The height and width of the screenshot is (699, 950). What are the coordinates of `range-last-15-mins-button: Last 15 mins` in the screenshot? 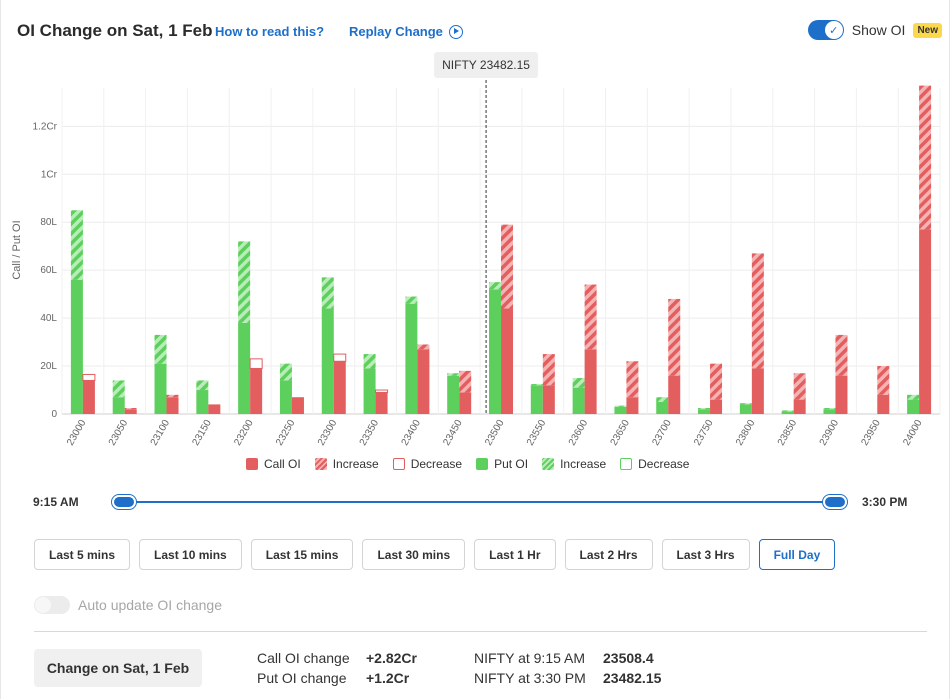 It's located at (302, 554).